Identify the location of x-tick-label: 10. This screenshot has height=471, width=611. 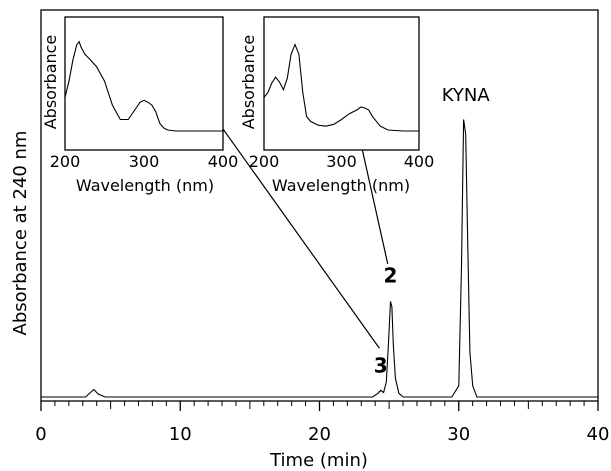
(180, 434).